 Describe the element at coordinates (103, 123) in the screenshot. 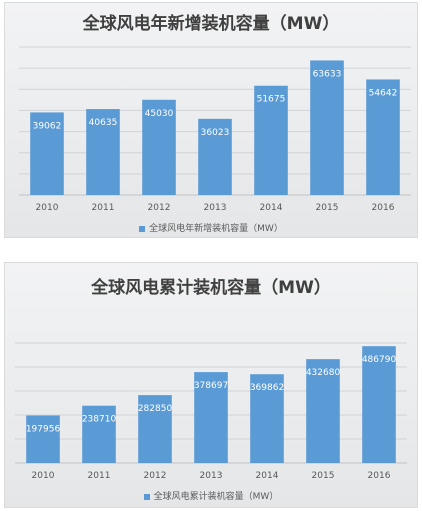

I see `data-label: 40635` at that location.